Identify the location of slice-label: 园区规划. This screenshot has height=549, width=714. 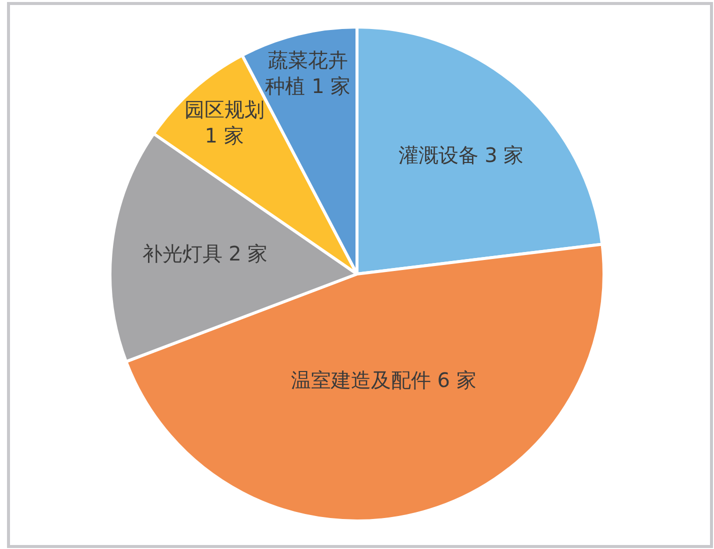
(224, 109).